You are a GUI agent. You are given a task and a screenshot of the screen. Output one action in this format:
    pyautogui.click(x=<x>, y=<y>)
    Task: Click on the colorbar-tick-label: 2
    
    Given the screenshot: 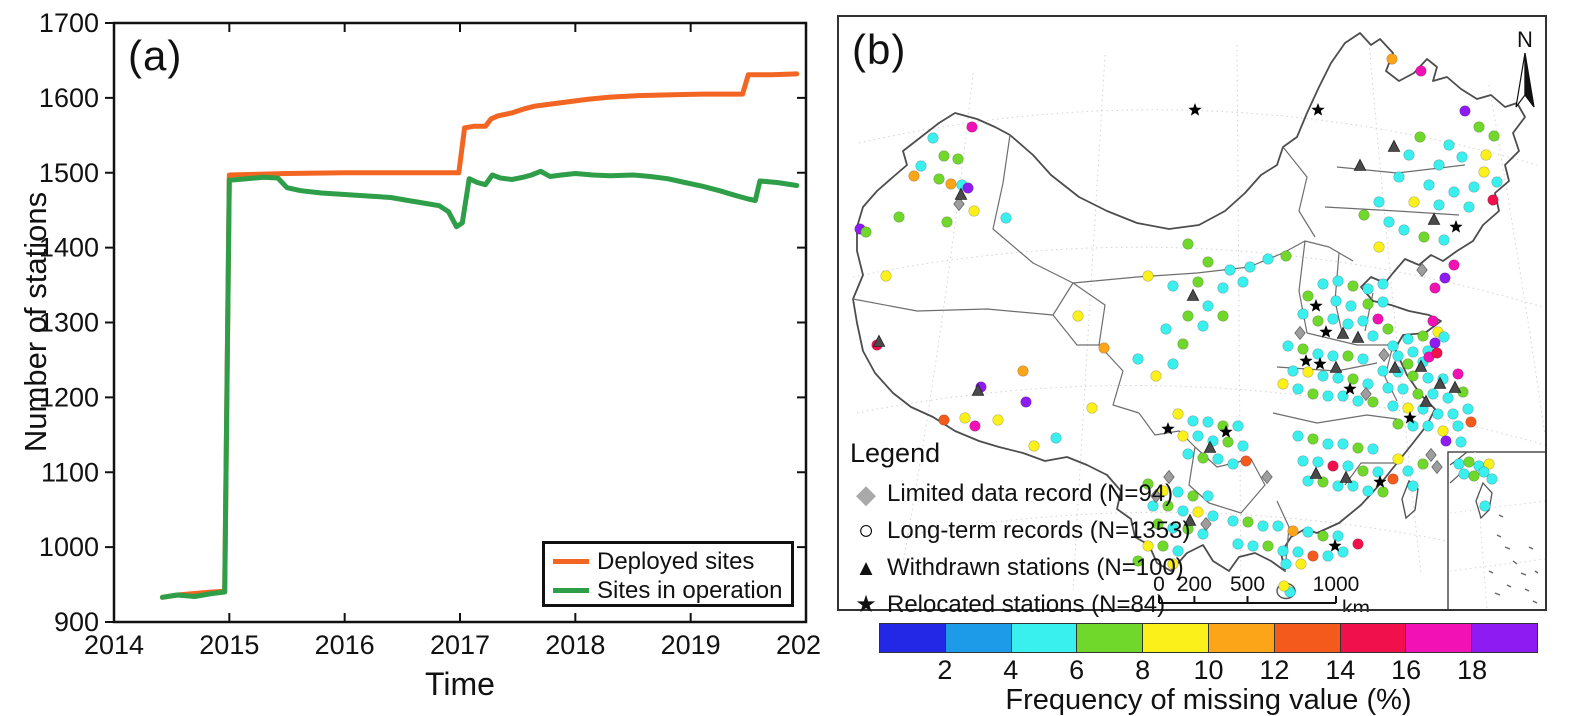 What is the action you would take?
    pyautogui.click(x=945, y=670)
    